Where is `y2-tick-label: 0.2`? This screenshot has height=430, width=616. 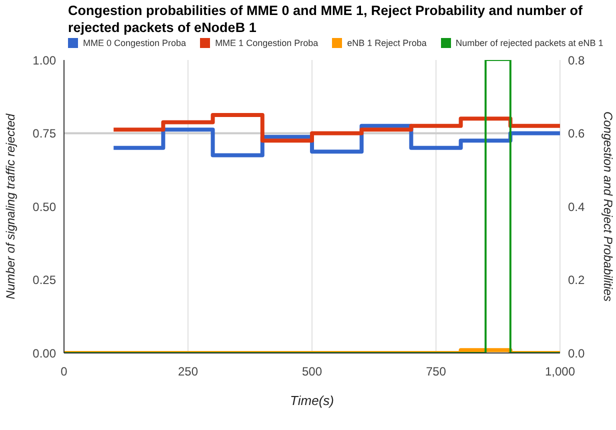 y2-tick-label: 0.2 is located at coordinates (577, 280).